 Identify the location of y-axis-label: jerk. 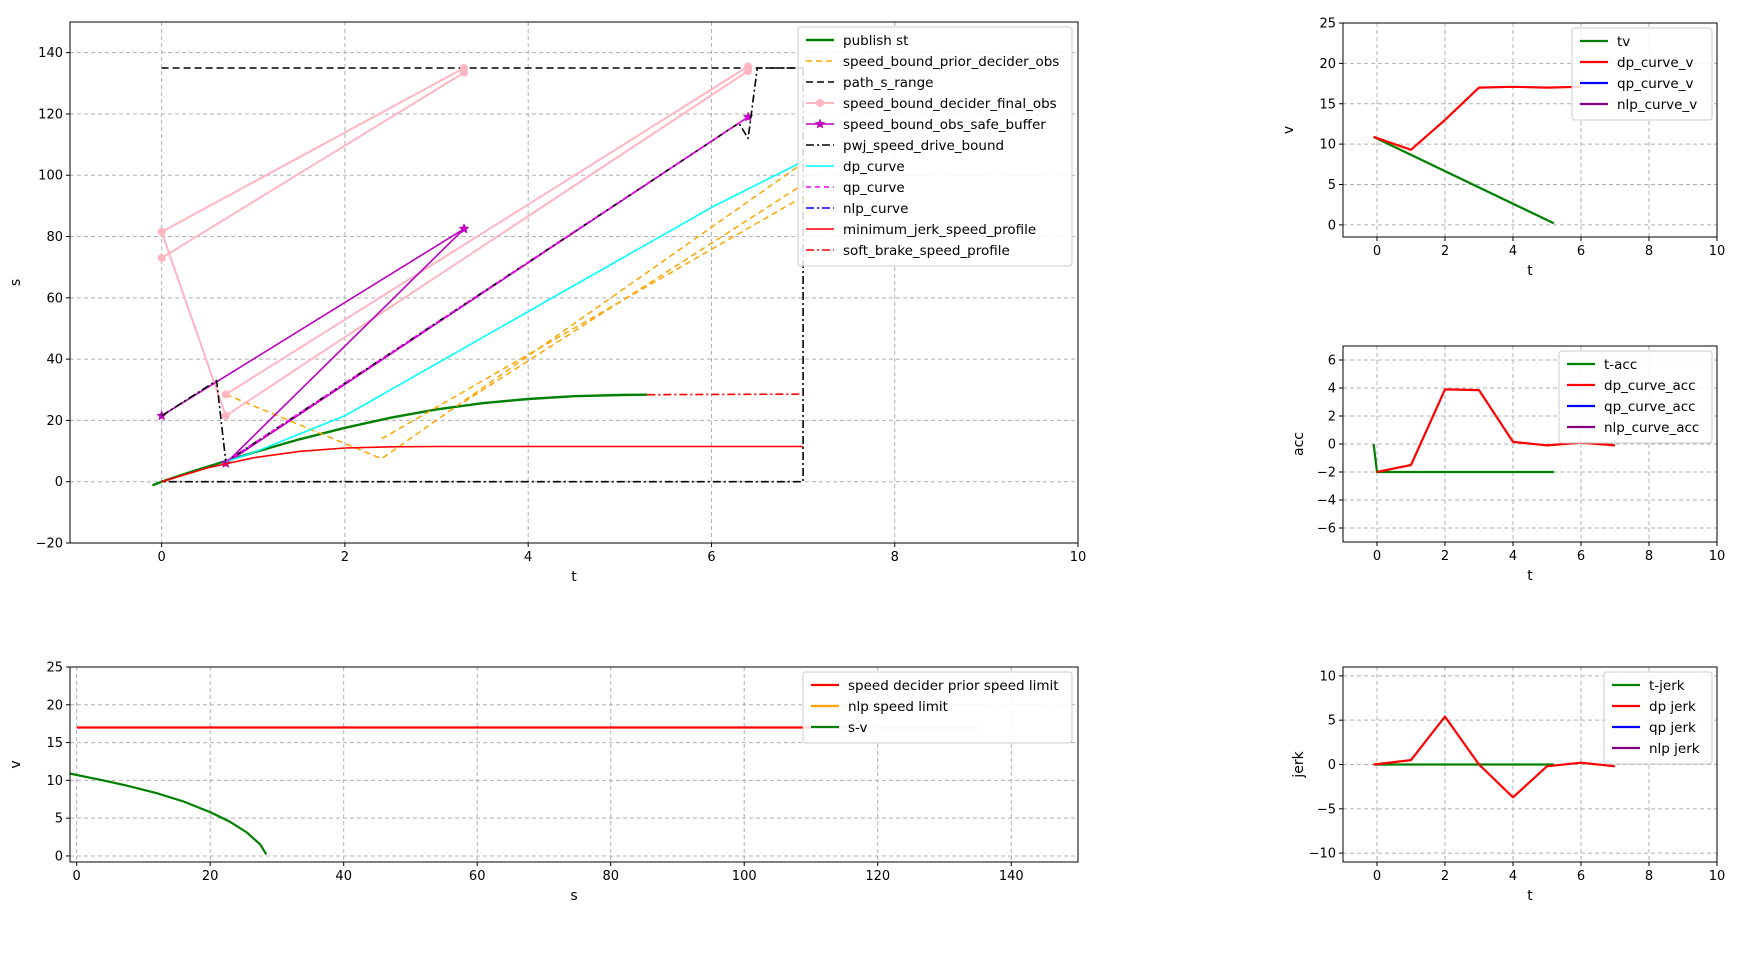
(1299, 764).